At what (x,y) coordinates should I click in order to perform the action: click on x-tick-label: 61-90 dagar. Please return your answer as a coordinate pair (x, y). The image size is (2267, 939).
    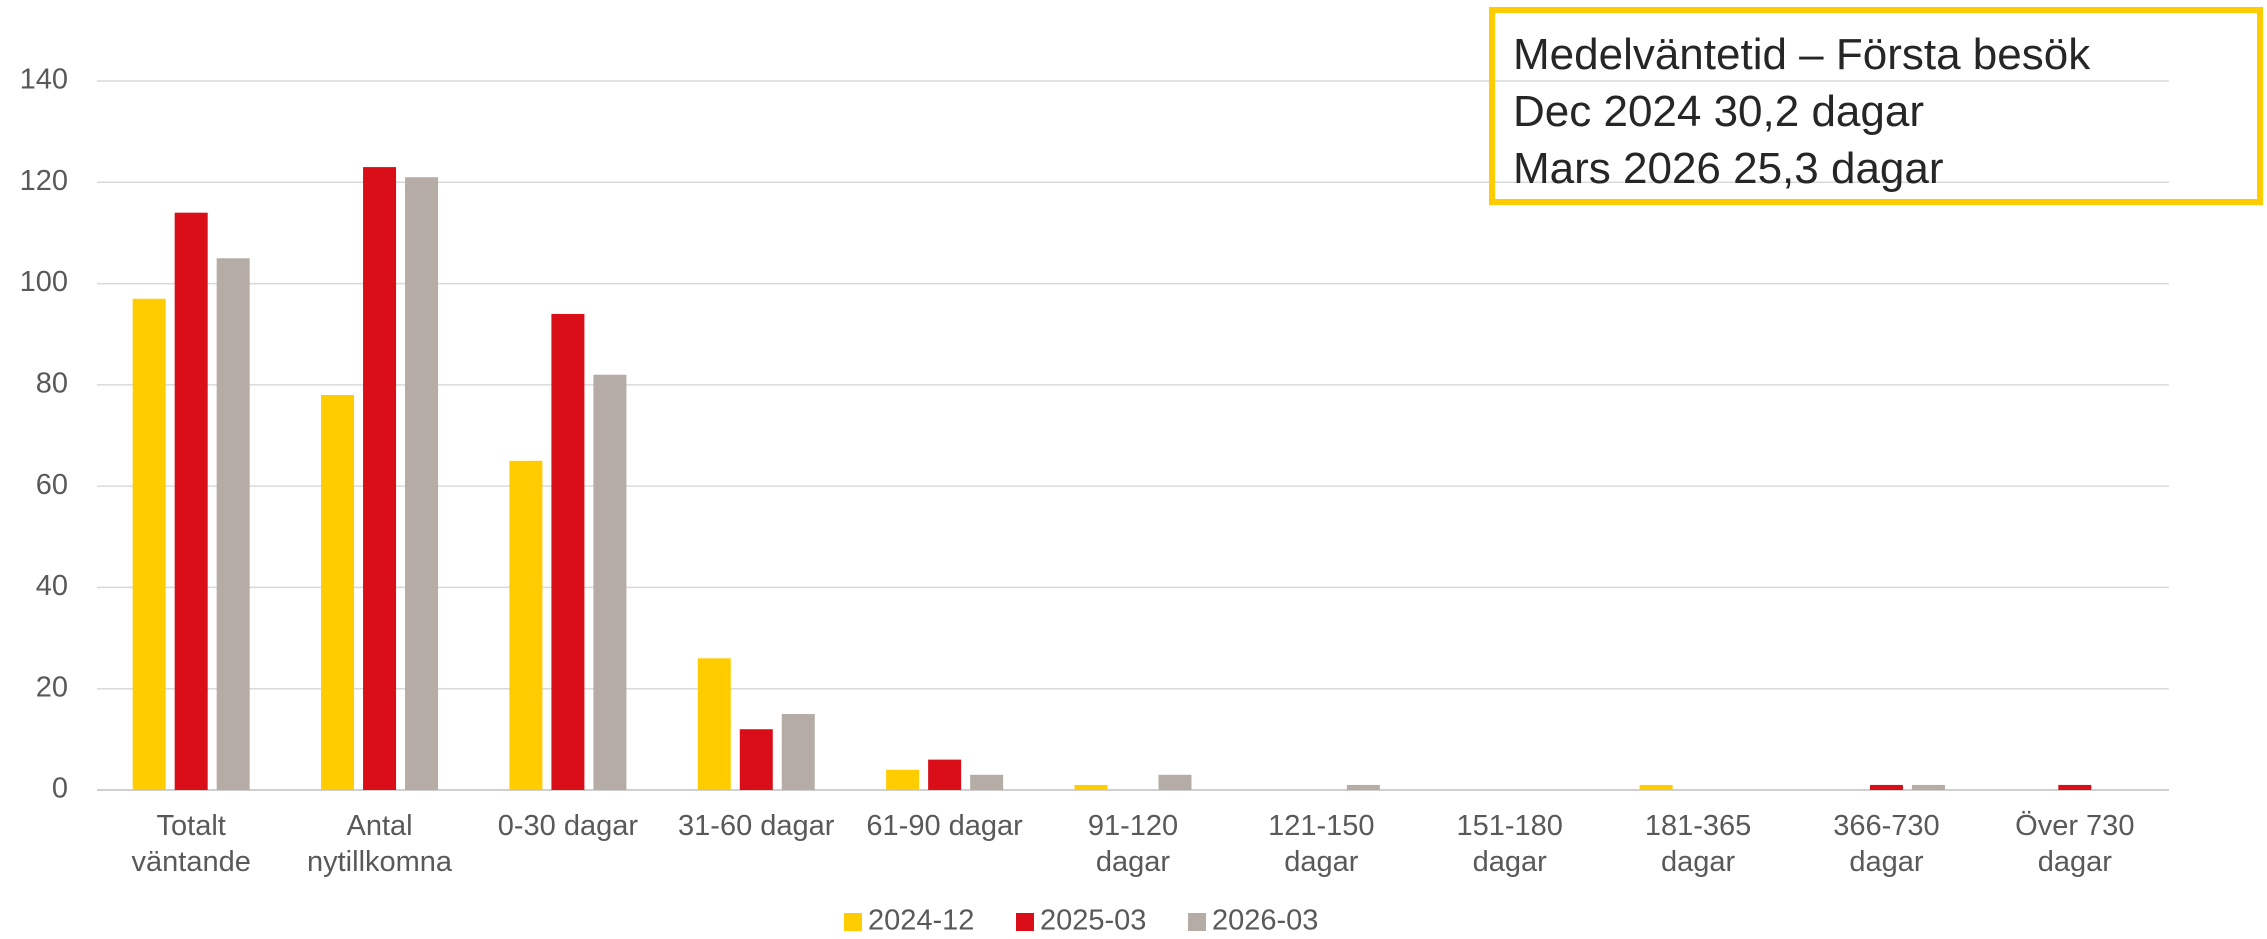
    Looking at the image, I should click on (944, 826).